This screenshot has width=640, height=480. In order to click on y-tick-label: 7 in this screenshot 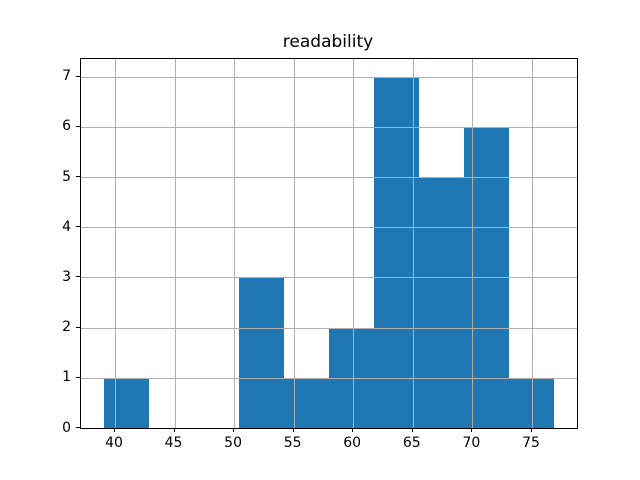, I will do `click(66, 76)`.